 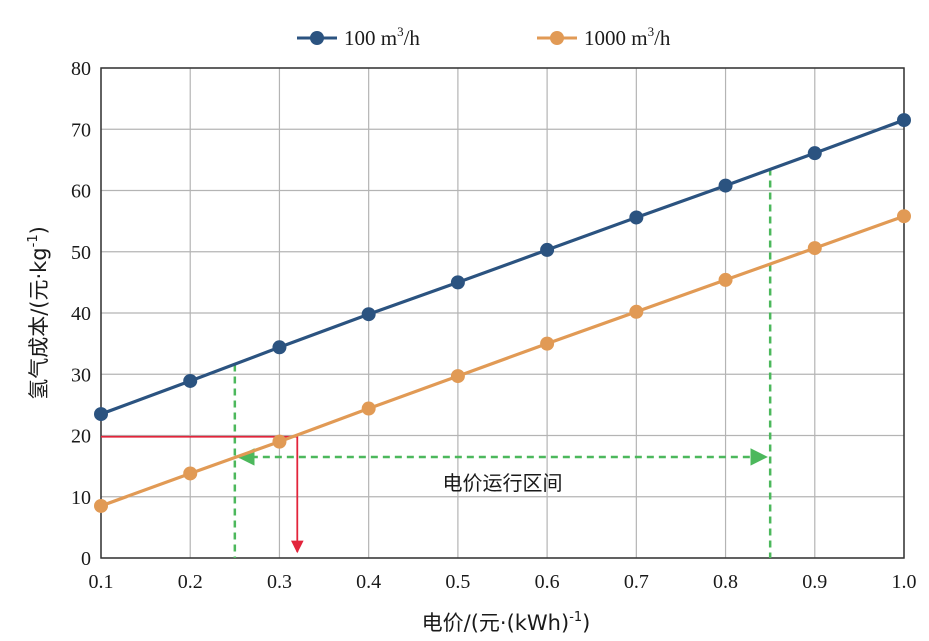 I want to click on y-tick-labels: 0 10 20 30 40 50 60 70 80, so click(x=81, y=314).